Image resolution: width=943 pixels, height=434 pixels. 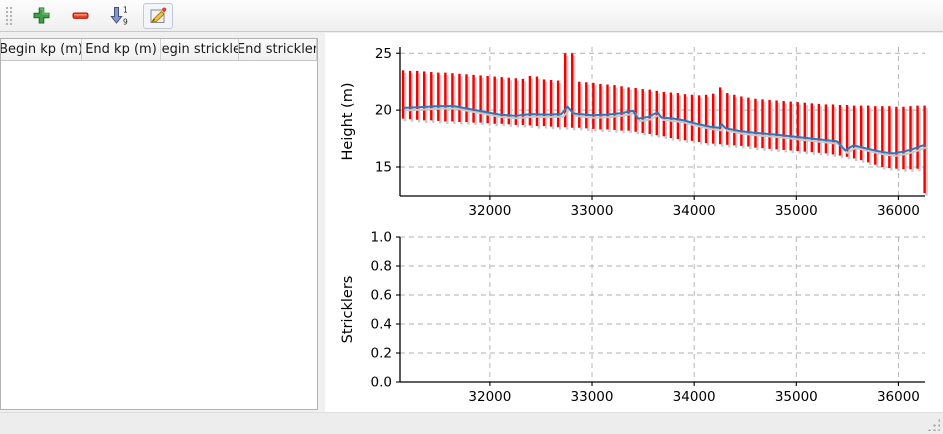 I want to click on svg-text: 0.6, so click(x=381, y=296).